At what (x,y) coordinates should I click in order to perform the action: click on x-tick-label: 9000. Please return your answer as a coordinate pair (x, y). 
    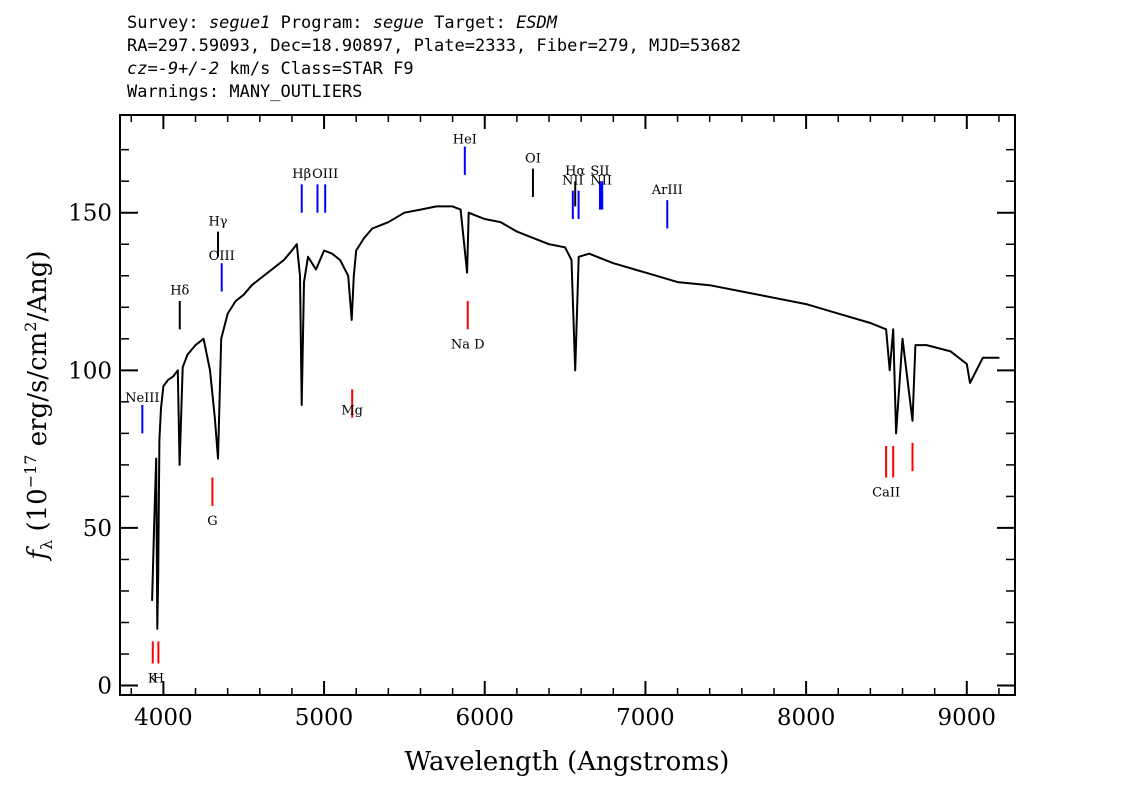
    Looking at the image, I should click on (967, 718).